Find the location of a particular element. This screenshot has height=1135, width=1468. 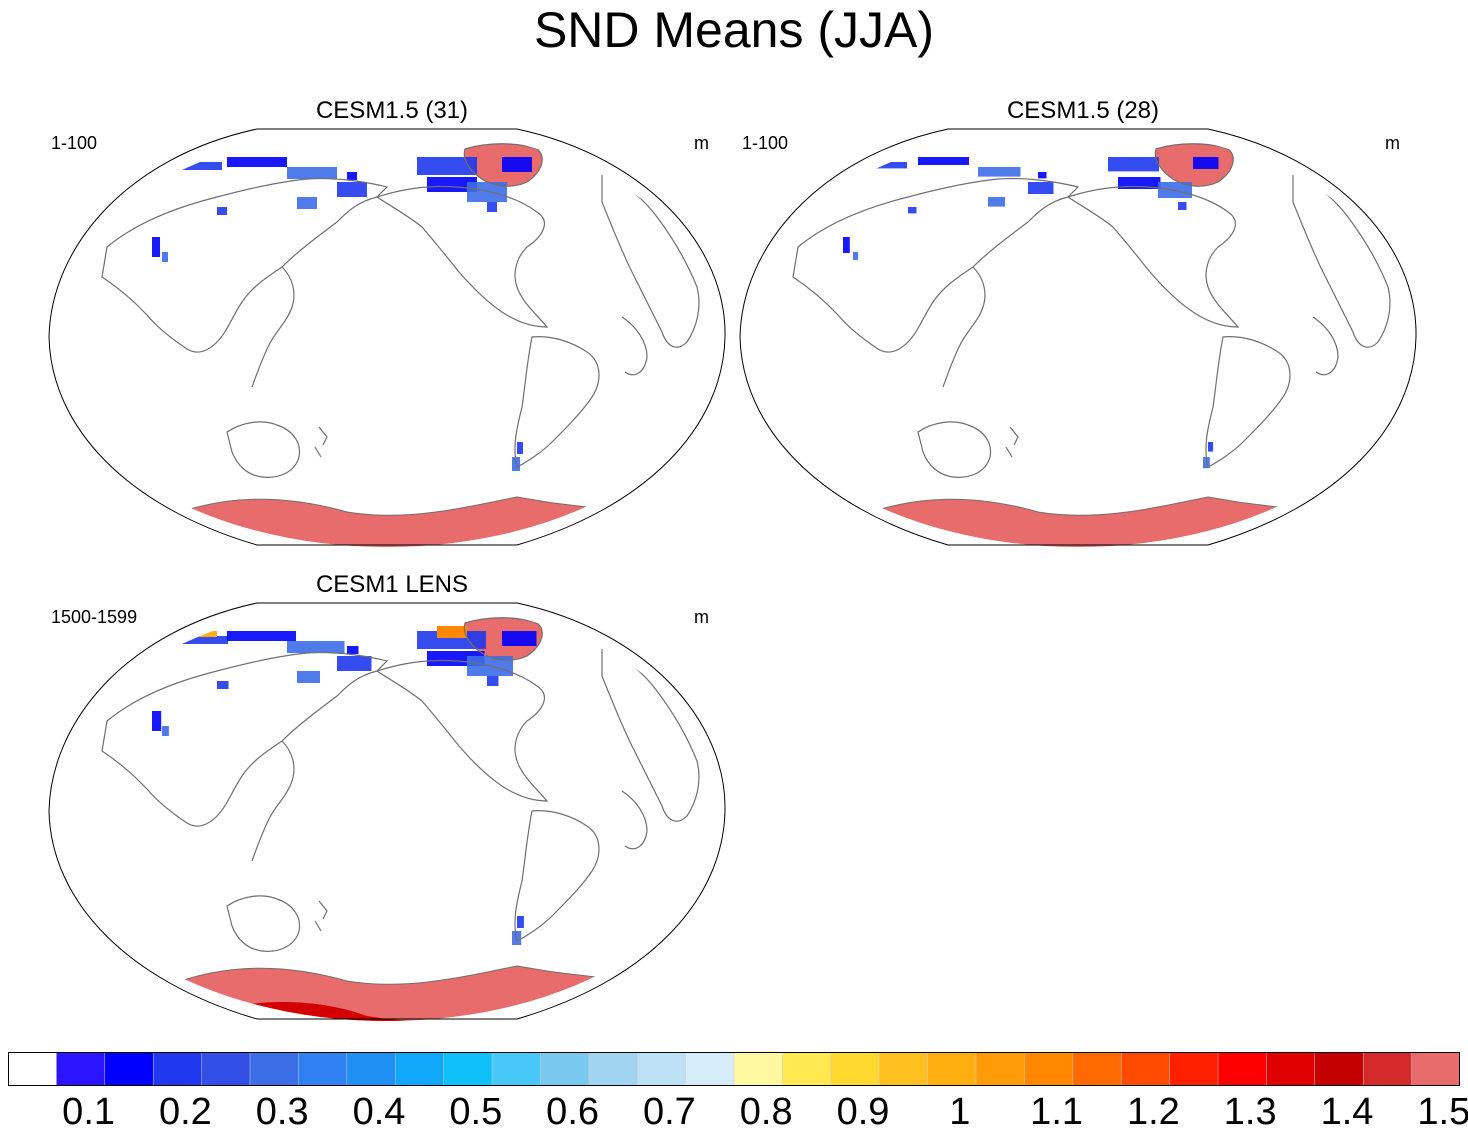

colorbar-tick-label: 0.8 is located at coordinates (766, 1112).